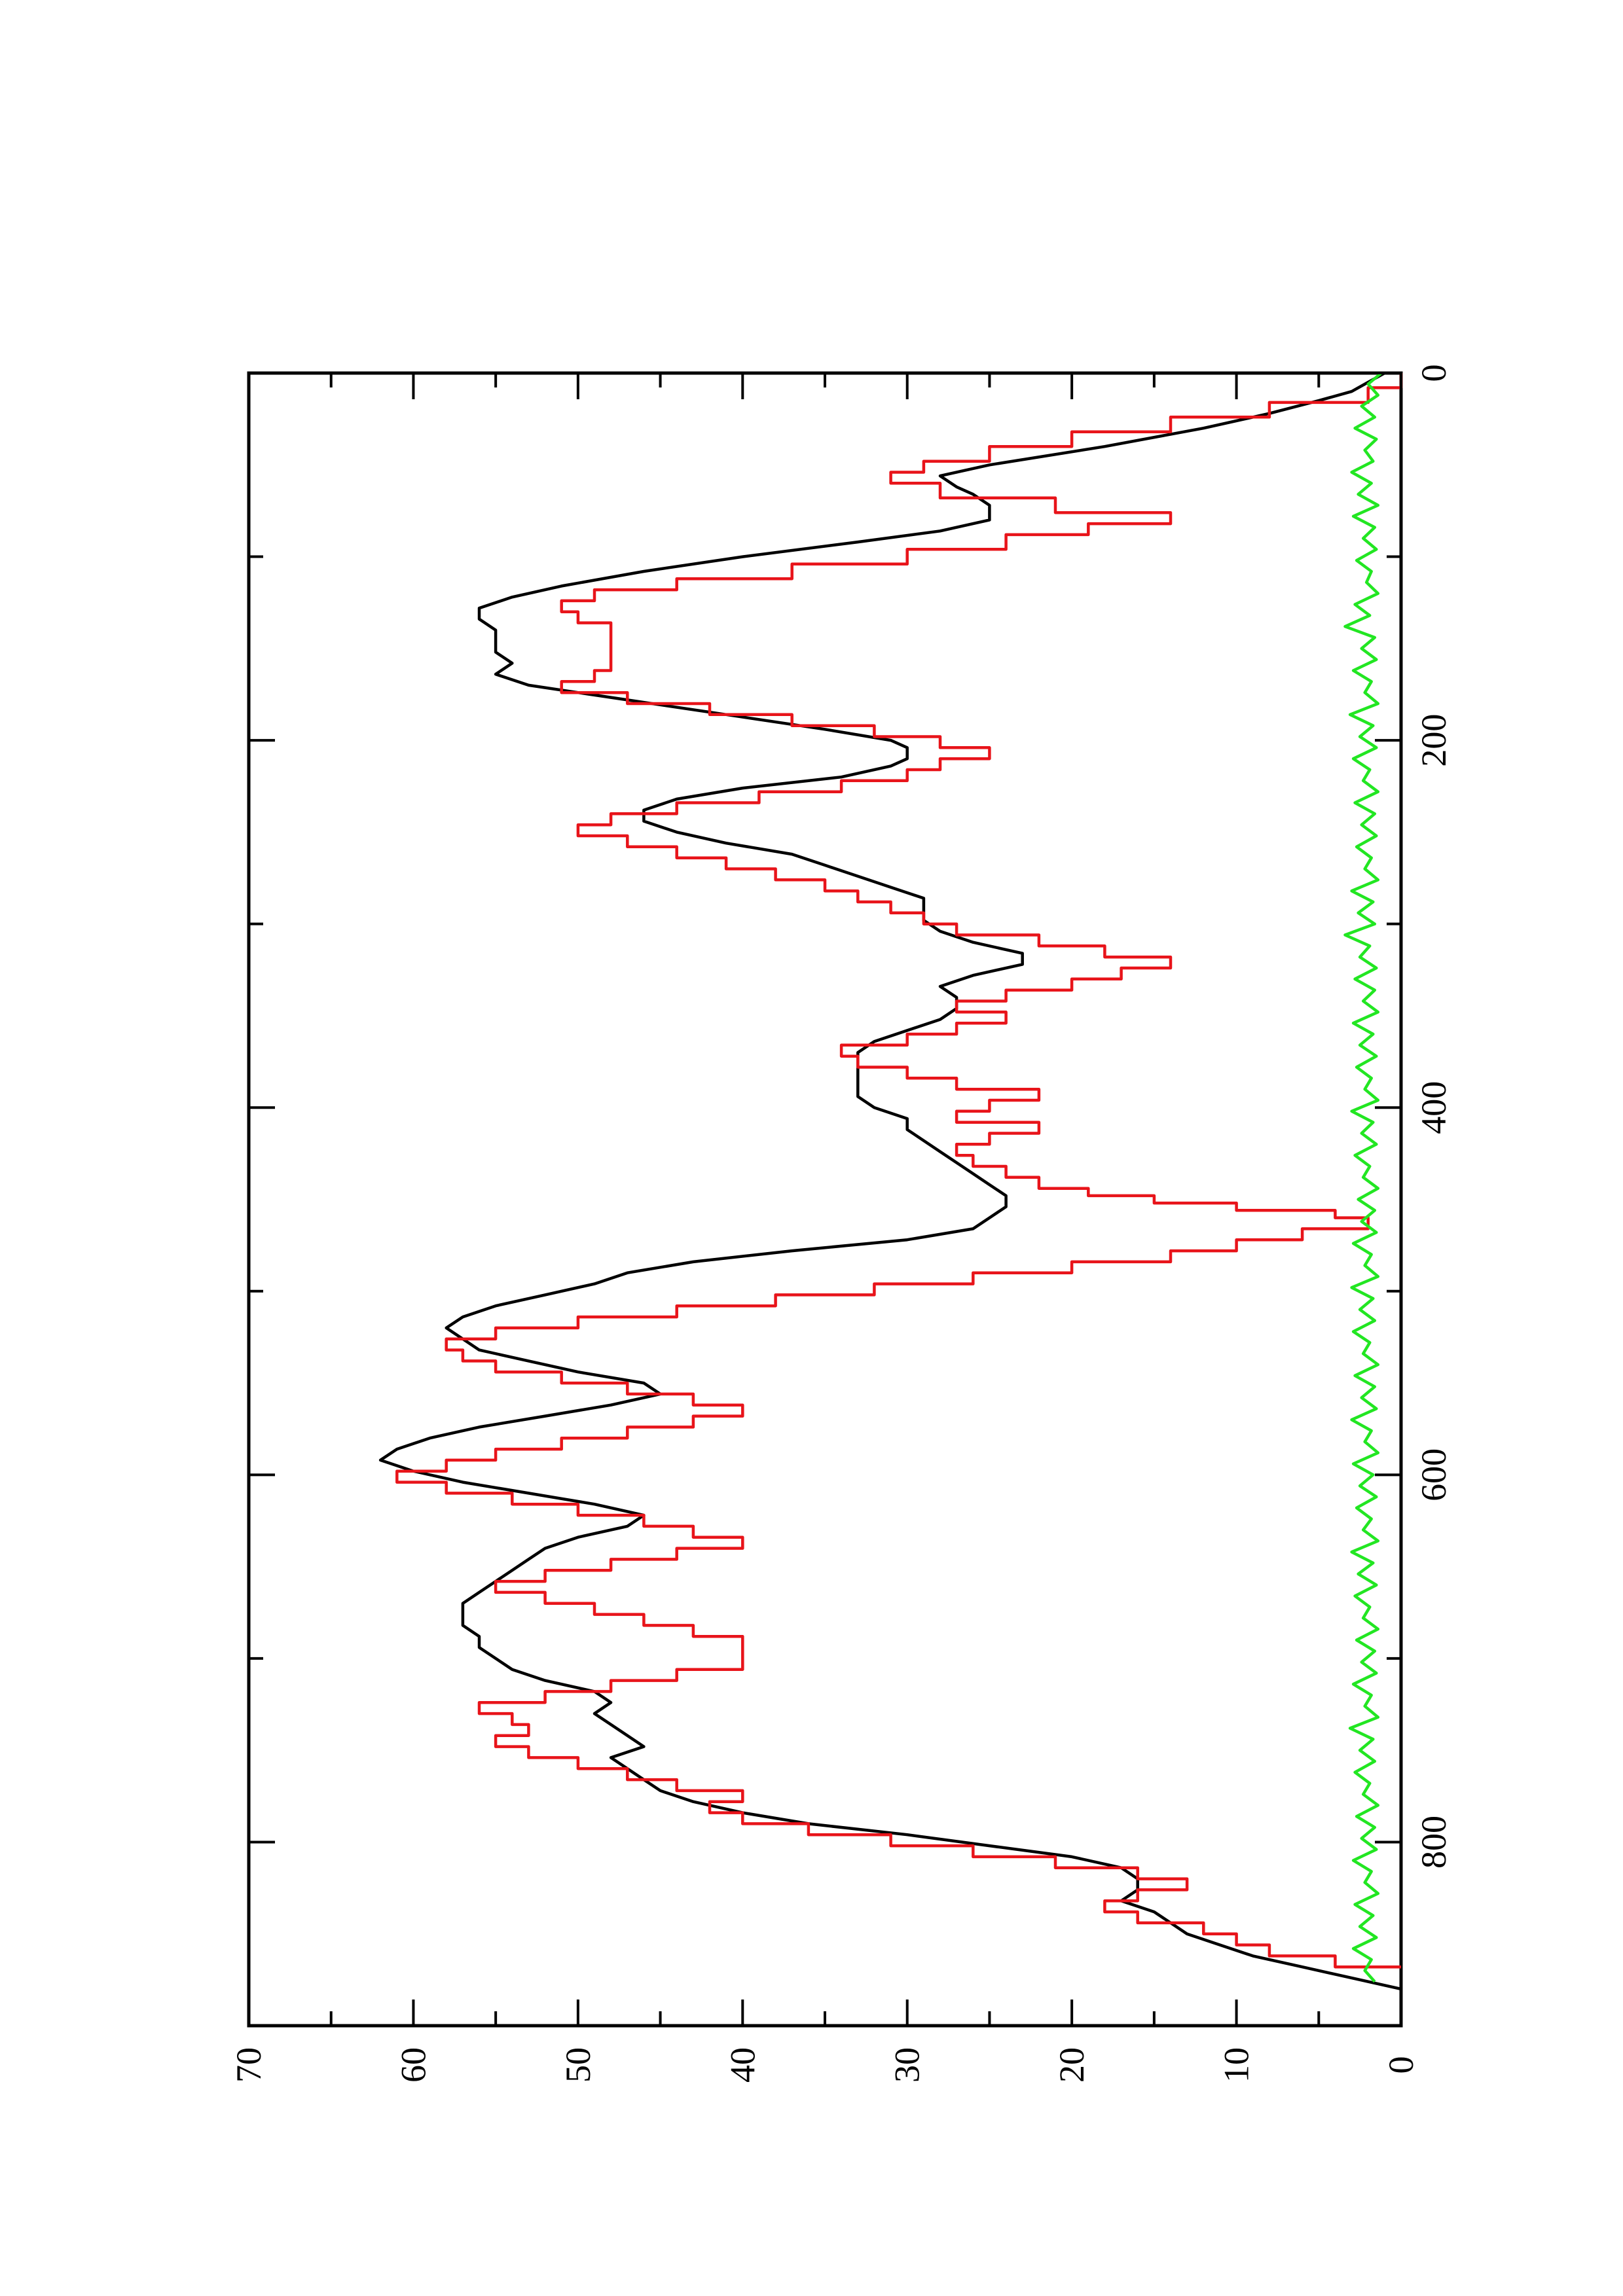 This screenshot has width=1623, height=2296. I want to click on y-tick-label: 10, so click(1236, 2065).